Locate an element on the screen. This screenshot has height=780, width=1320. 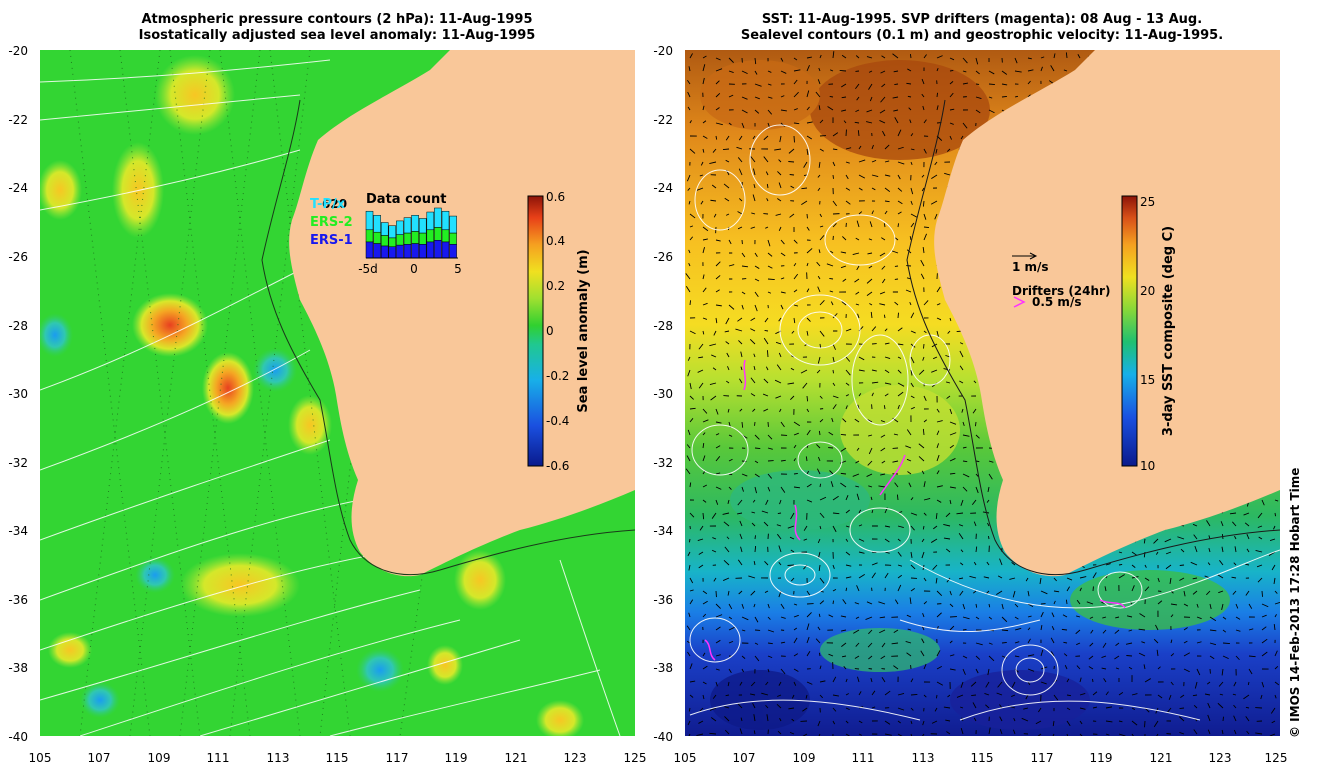
right-lat-label: -20 is located at coordinates (663, 51).